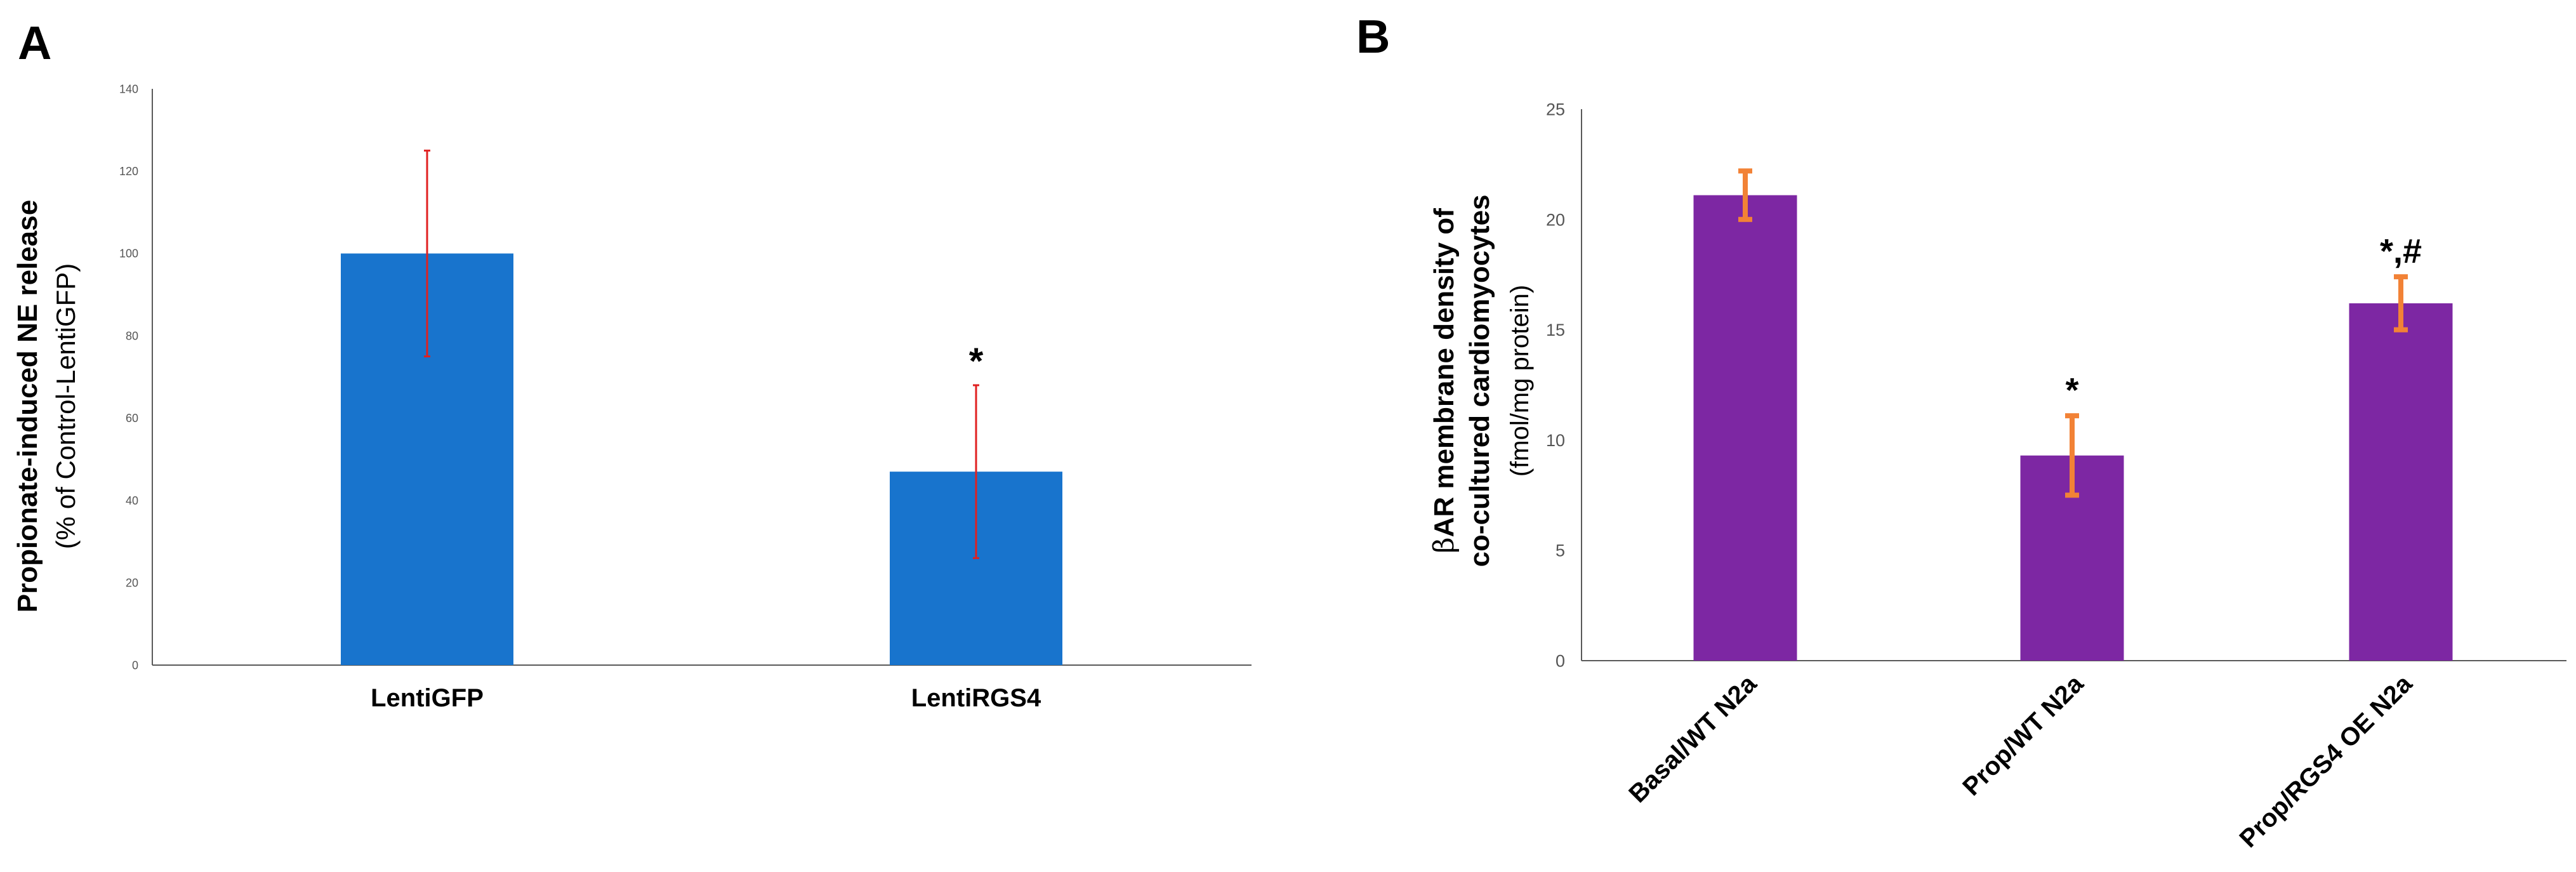  Describe the element at coordinates (428, 698) in the screenshot. I see `panel-a-category-label: LentiGFP` at that location.